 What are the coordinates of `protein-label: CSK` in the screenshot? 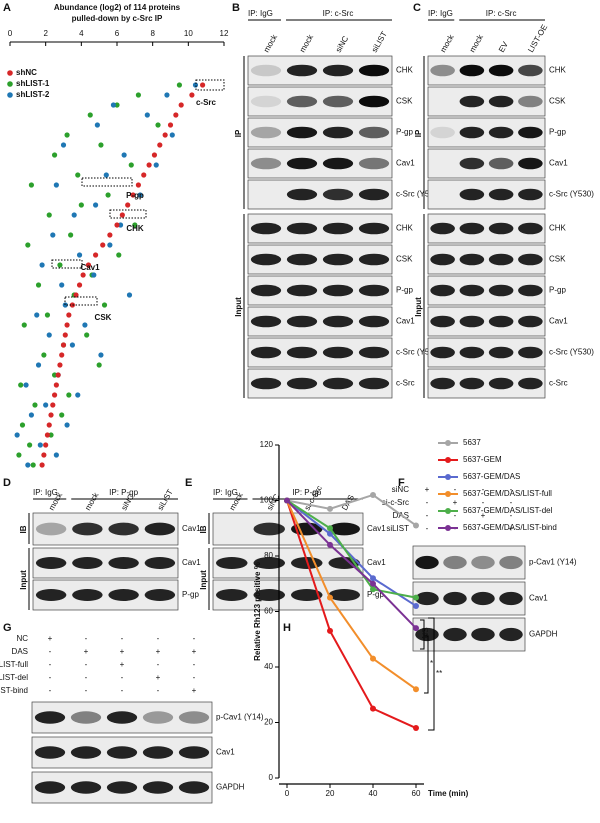 It's located at (103, 317).